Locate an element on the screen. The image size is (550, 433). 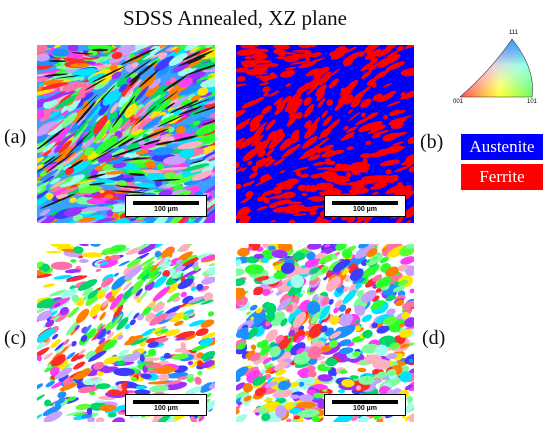
legend-austenite: Austenite is located at coordinates (502, 147).